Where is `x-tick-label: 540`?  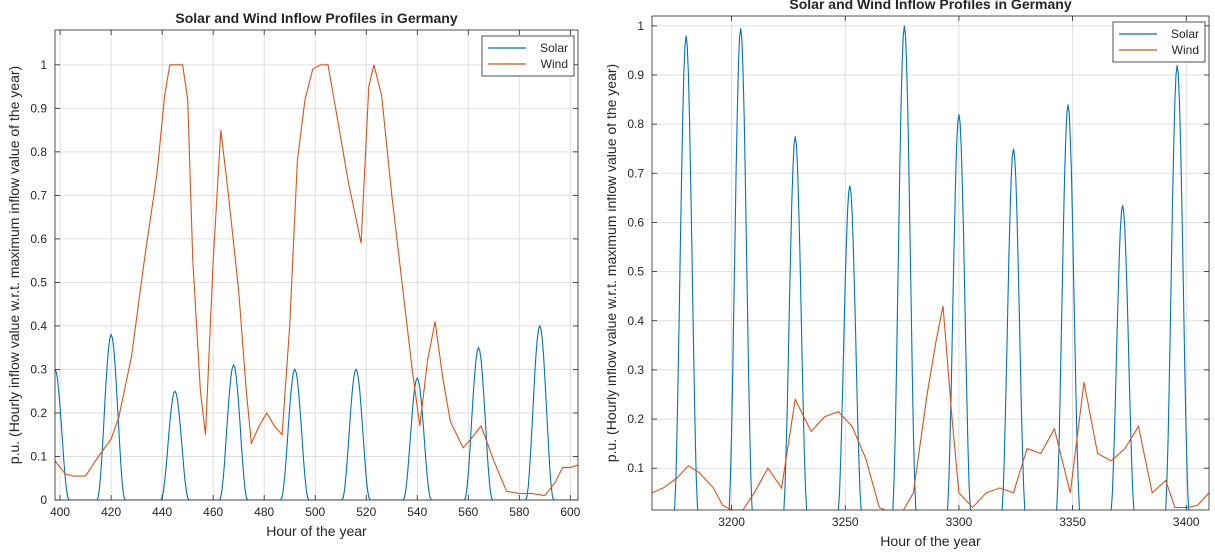
x-tick-label: 540 is located at coordinates (417, 512).